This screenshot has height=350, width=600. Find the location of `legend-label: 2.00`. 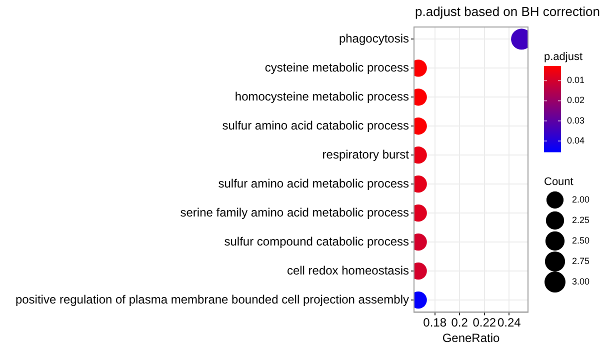

legend-label: 2.00 is located at coordinates (581, 199).